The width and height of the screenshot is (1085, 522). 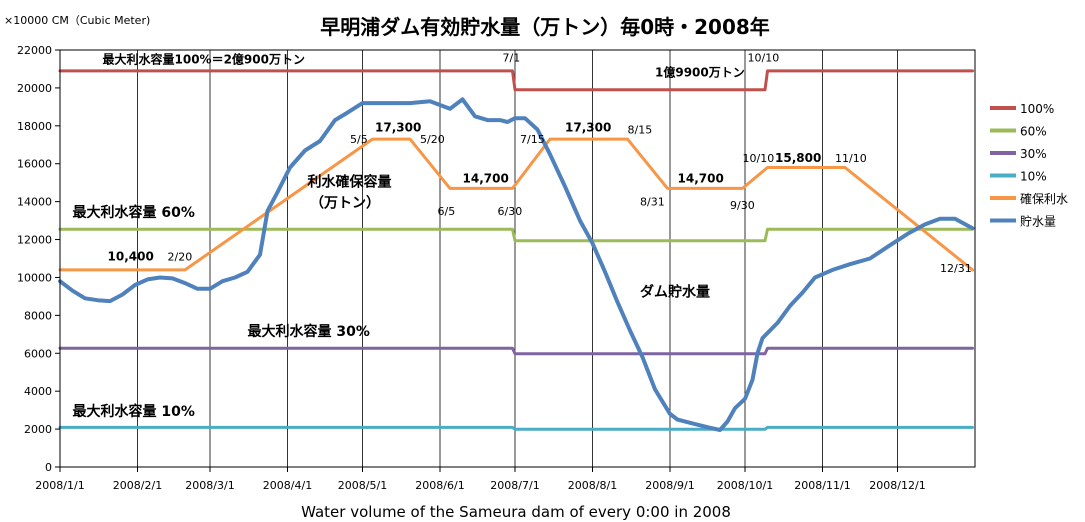 I want to click on x-tick-label: 2008/4/1, so click(x=287, y=485).